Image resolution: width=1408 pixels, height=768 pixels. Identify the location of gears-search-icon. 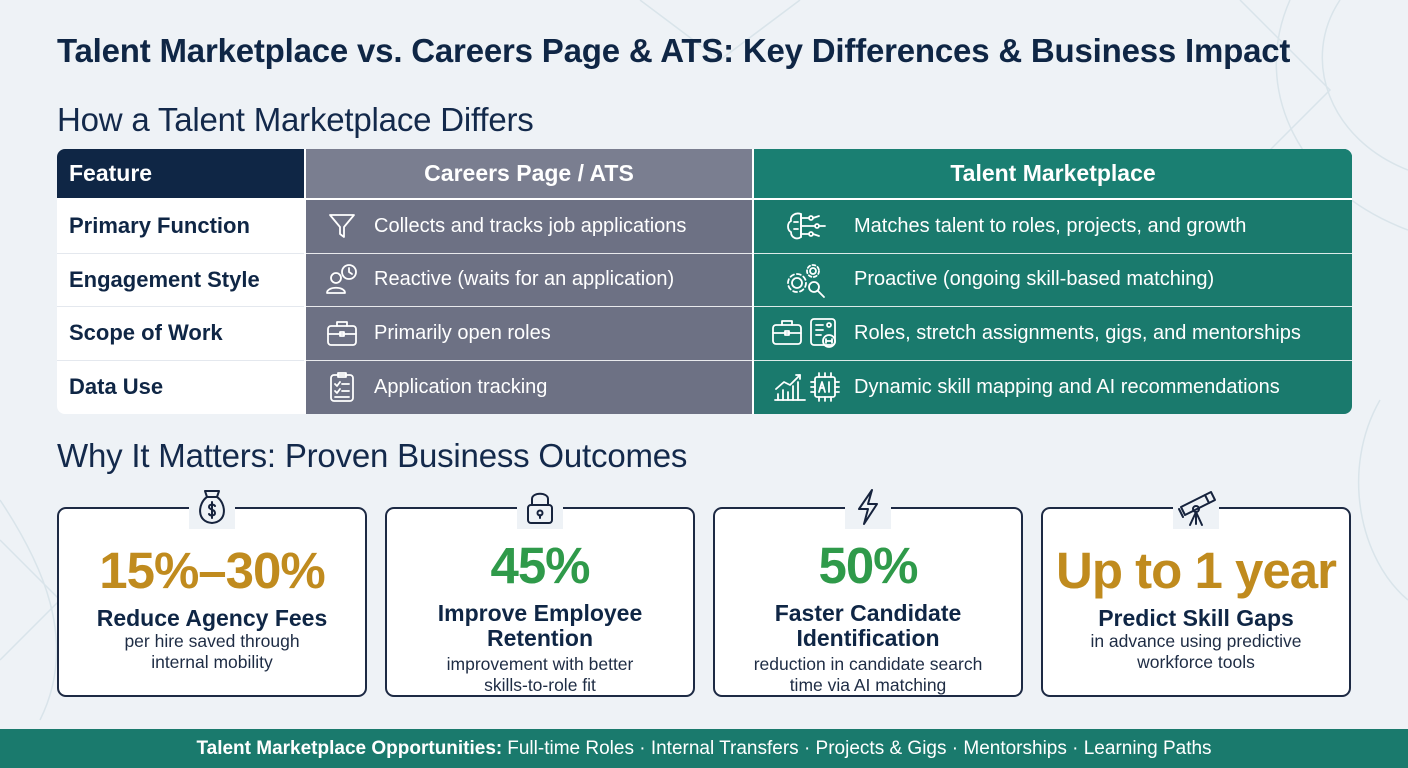
(806, 280).